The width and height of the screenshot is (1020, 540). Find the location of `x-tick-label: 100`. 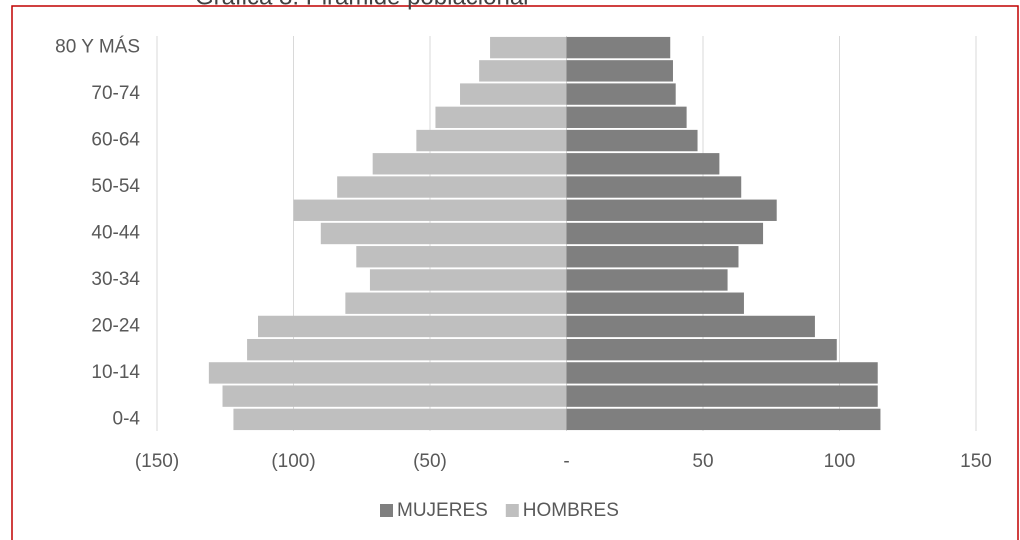

x-tick-label: 100 is located at coordinates (840, 461).